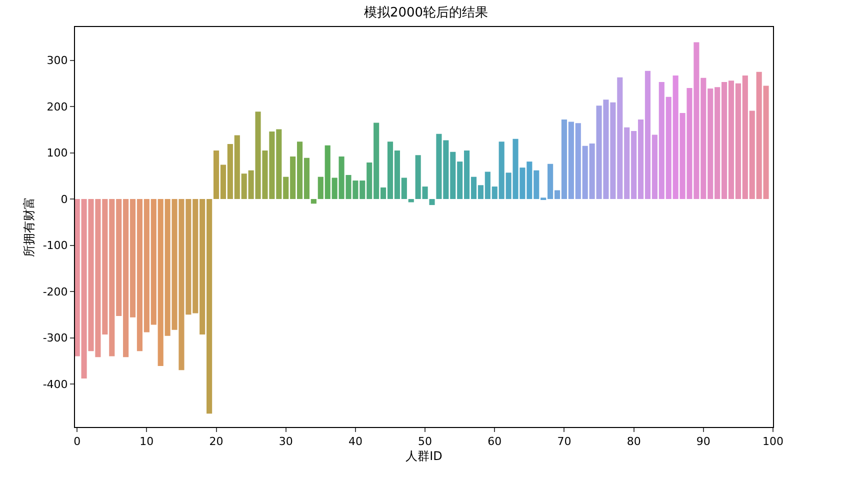 This screenshot has width=852, height=482. I want to click on x-axis-title: 人群ID, so click(424, 456).